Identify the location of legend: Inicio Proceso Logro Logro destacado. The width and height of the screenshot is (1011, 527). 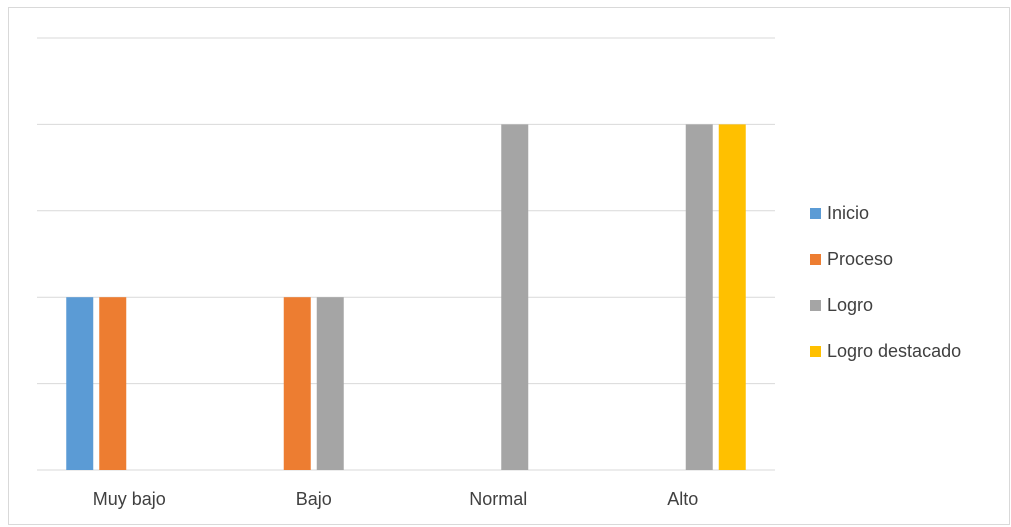
(885, 282).